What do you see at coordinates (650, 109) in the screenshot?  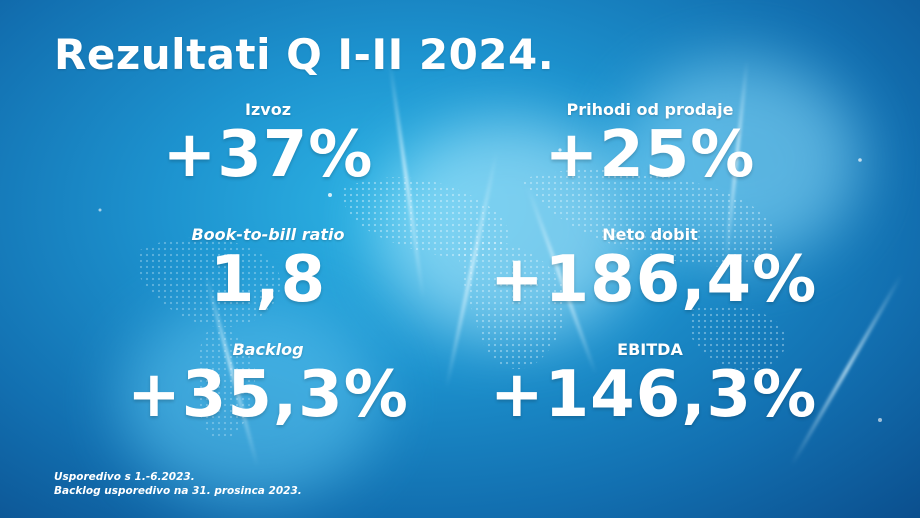 I see `metric-label: Prihodi od prodaje` at bounding box center [650, 109].